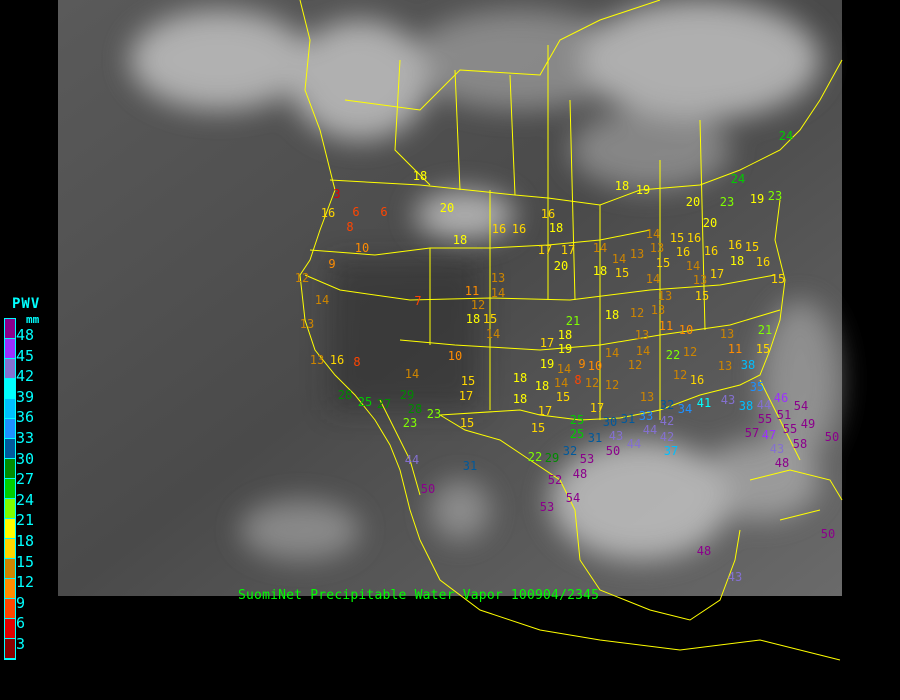 The height and width of the screenshot is (700, 900). What do you see at coordinates (417, 301) in the screenshot?
I see `station-pwv-value: 7` at bounding box center [417, 301].